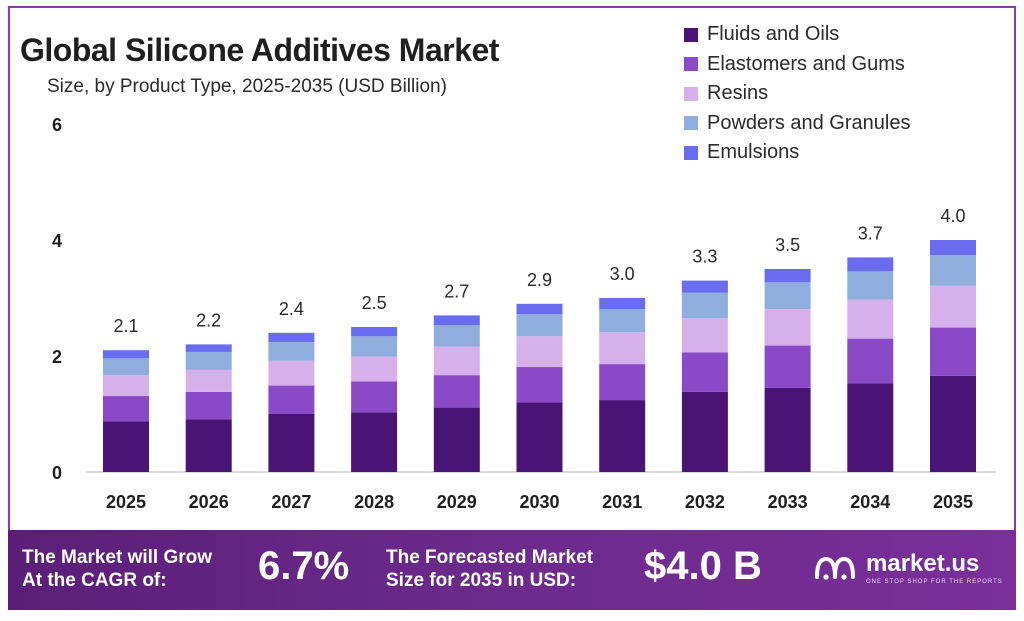 Image resolution: width=1024 pixels, height=621 pixels. What do you see at coordinates (489, 557) in the screenshot?
I see `forecast-label-line1: The Forecasted Market` at bounding box center [489, 557].